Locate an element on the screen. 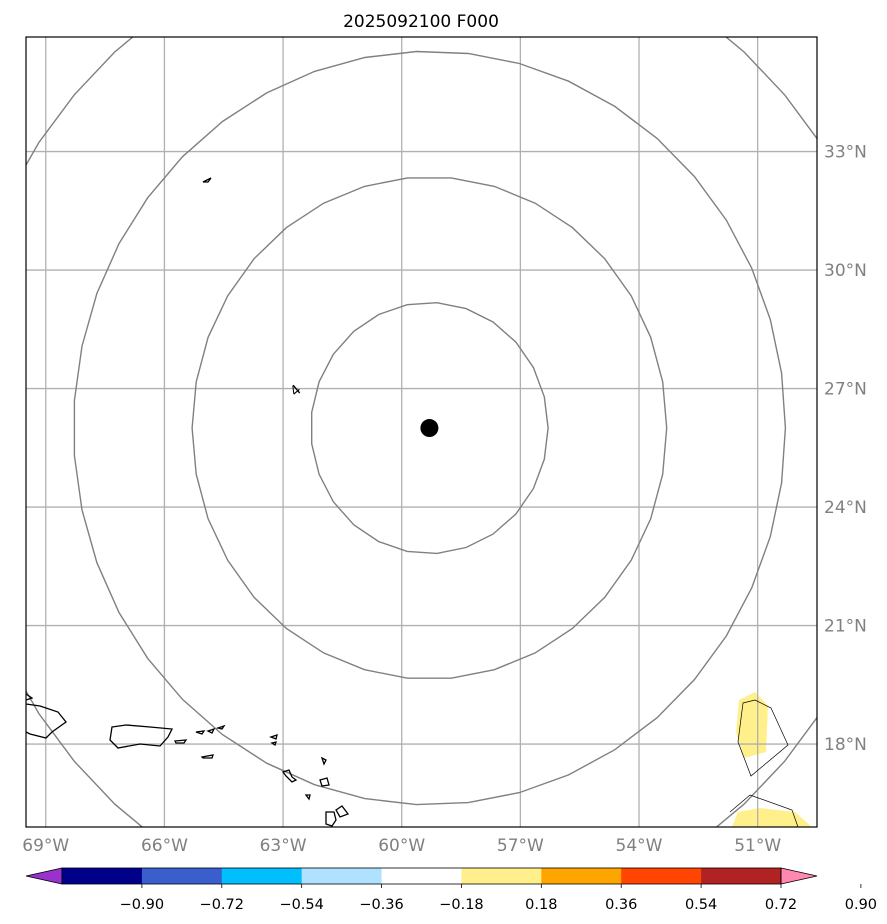 The width and height of the screenshot is (887, 924). map-title: 2025092100 F000 is located at coordinates (421, 22).